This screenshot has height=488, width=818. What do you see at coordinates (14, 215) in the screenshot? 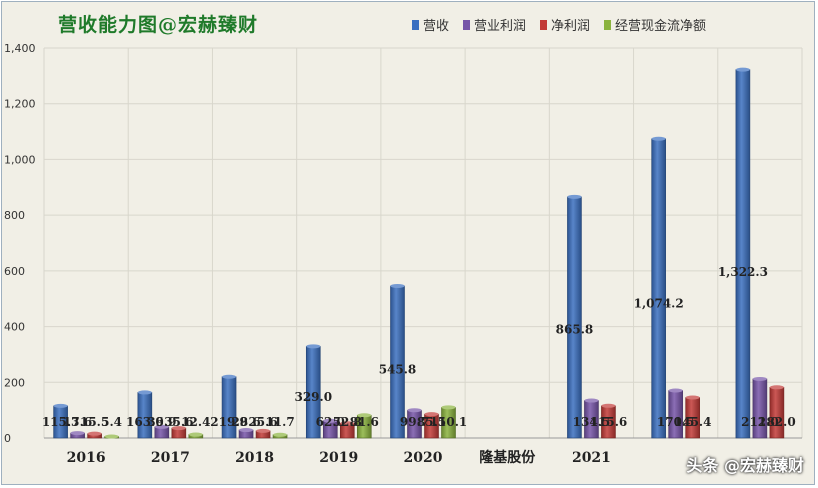
I see `y-tick-label: 800` at bounding box center [14, 215].